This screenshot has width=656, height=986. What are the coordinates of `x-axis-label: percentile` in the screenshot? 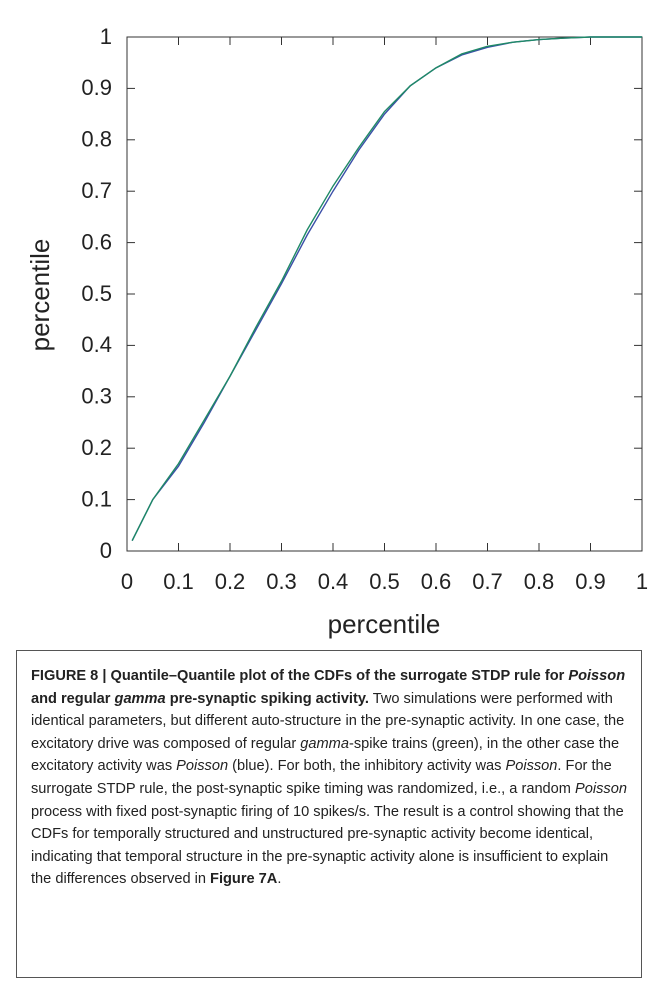 It's located at (384, 624).